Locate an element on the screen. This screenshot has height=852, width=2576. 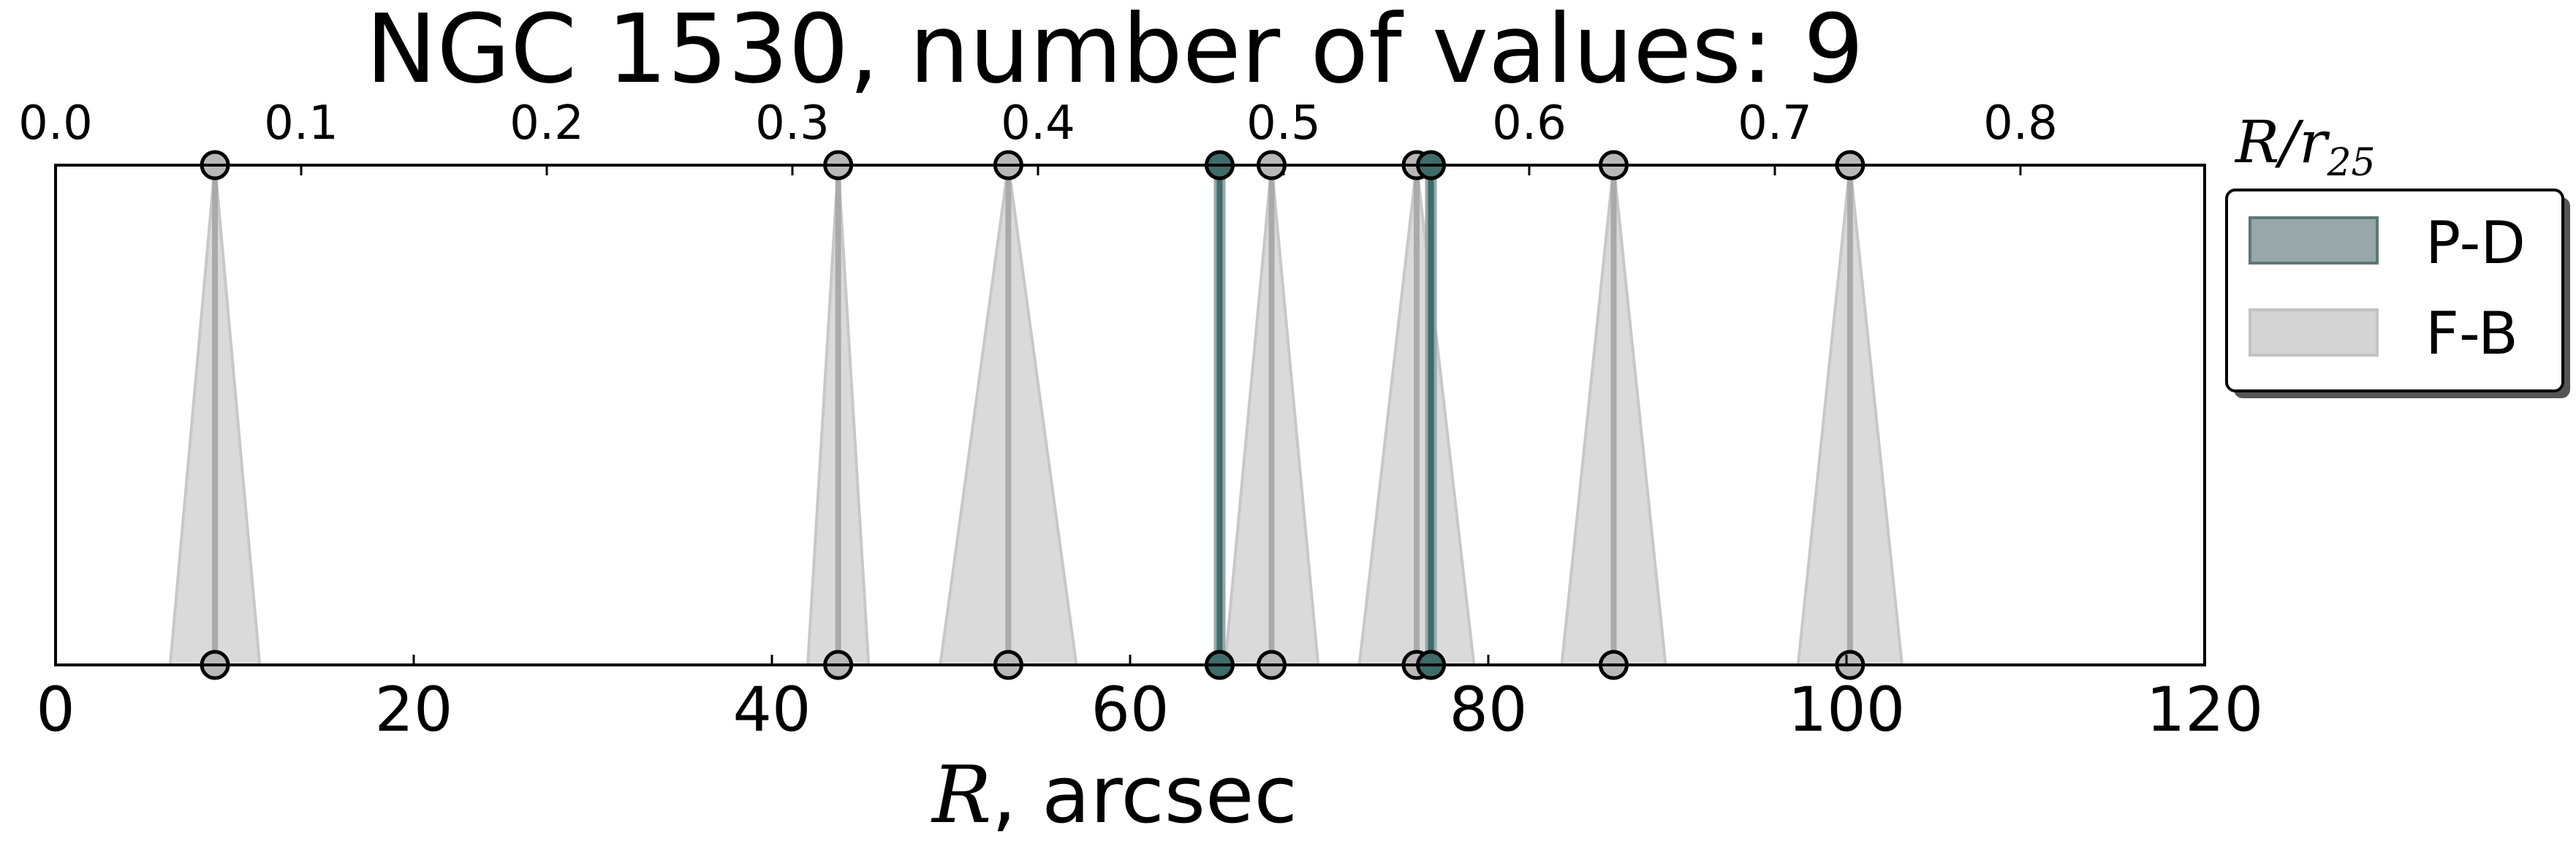
x-tick-label: 20 is located at coordinates (414, 709).